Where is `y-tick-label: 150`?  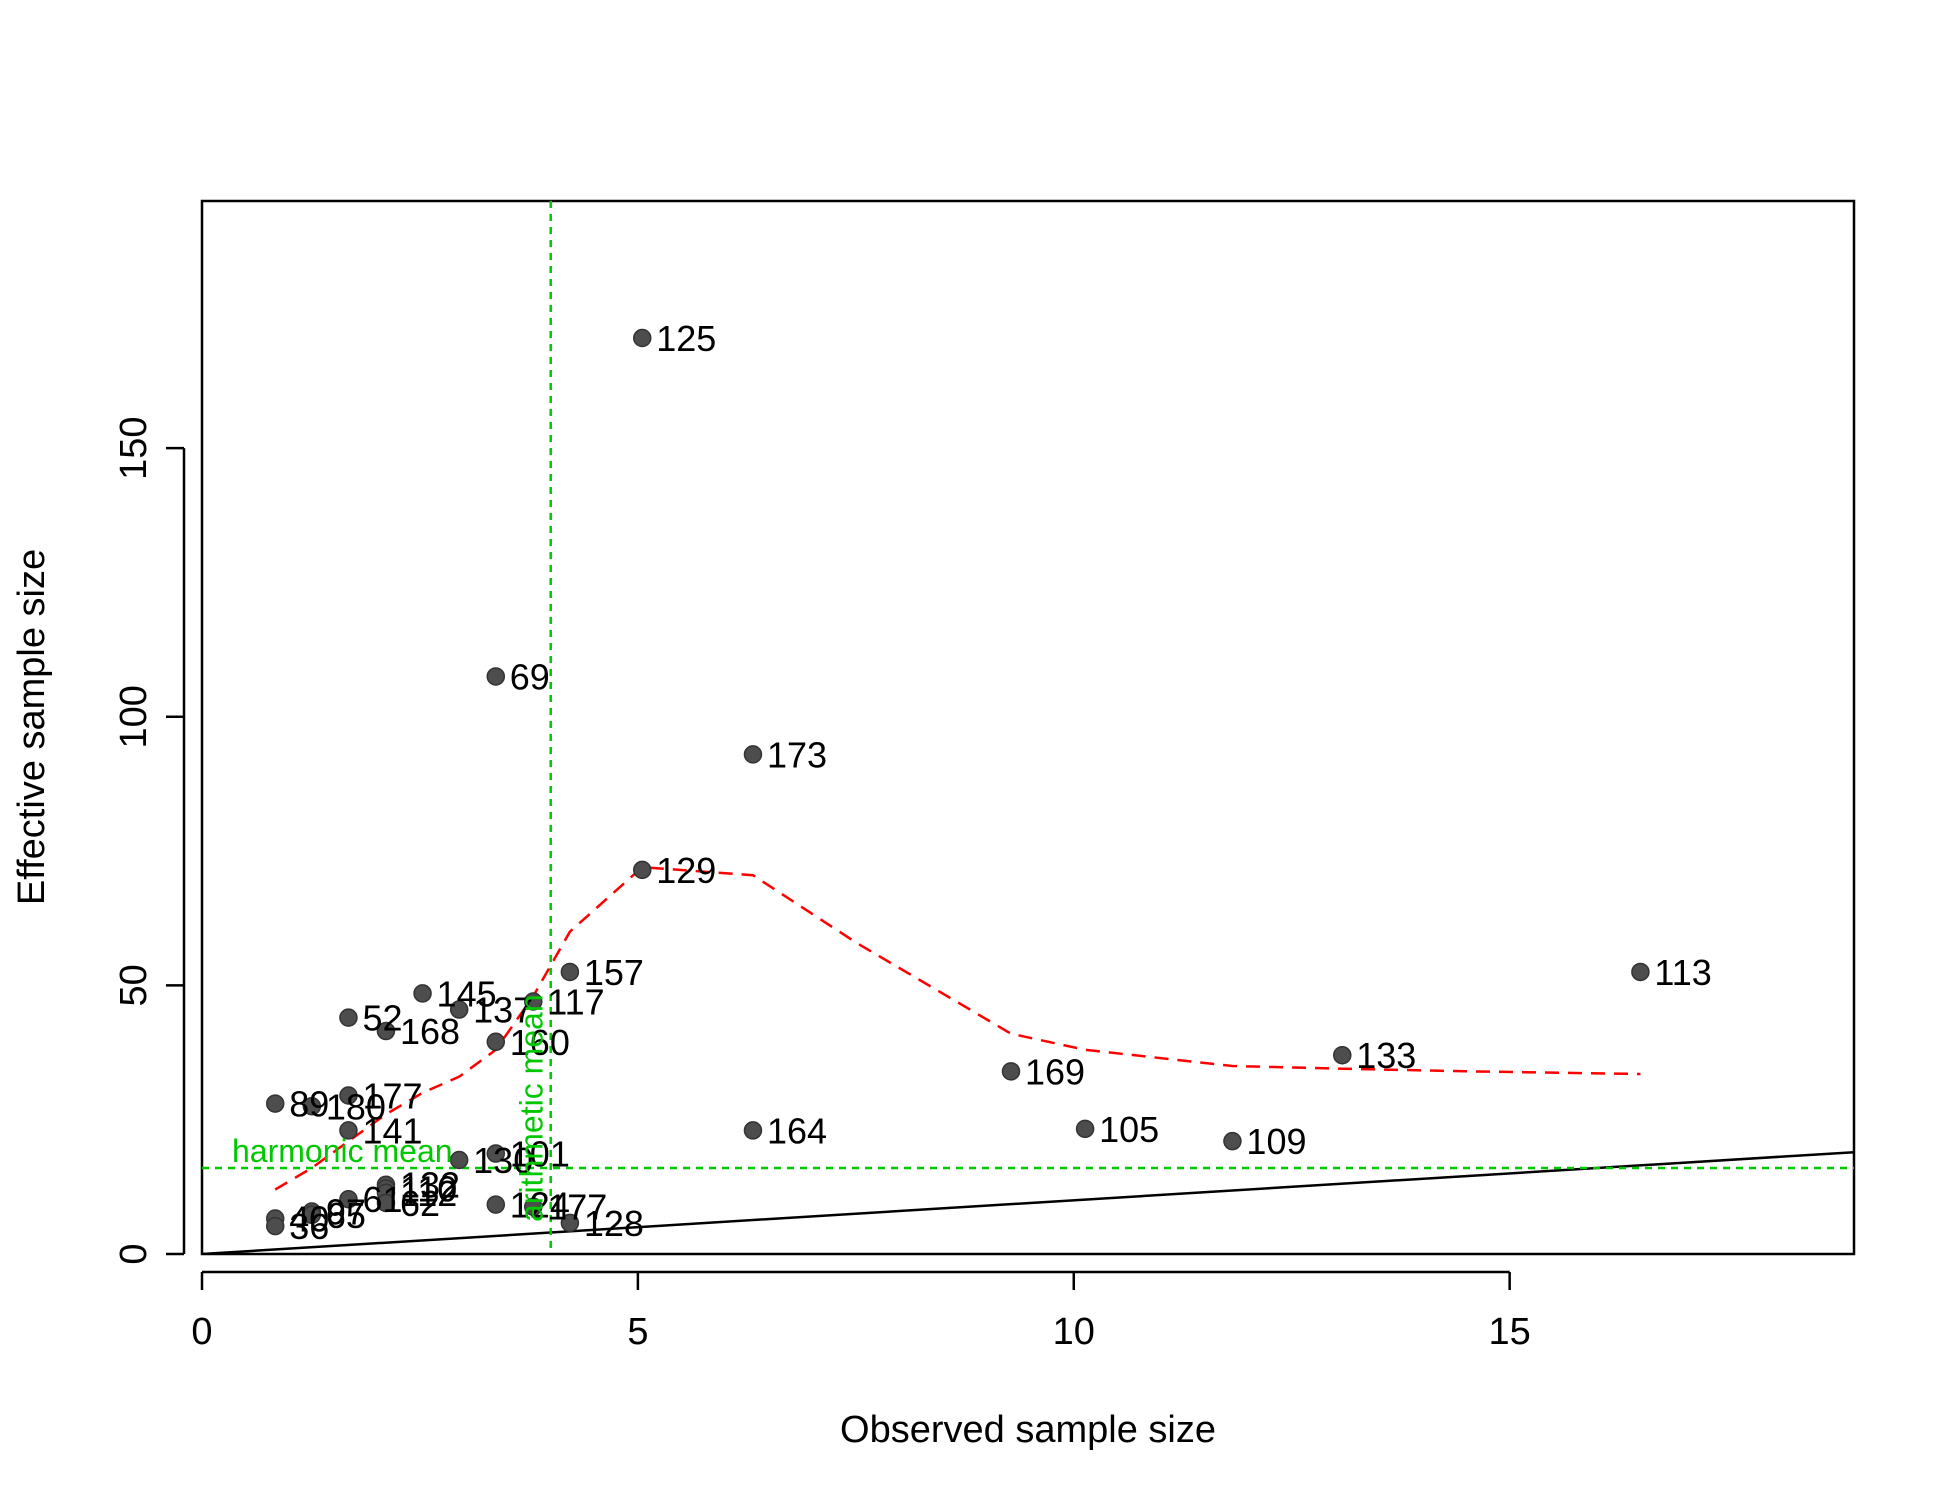
y-tick-label: 150 is located at coordinates (134, 447).